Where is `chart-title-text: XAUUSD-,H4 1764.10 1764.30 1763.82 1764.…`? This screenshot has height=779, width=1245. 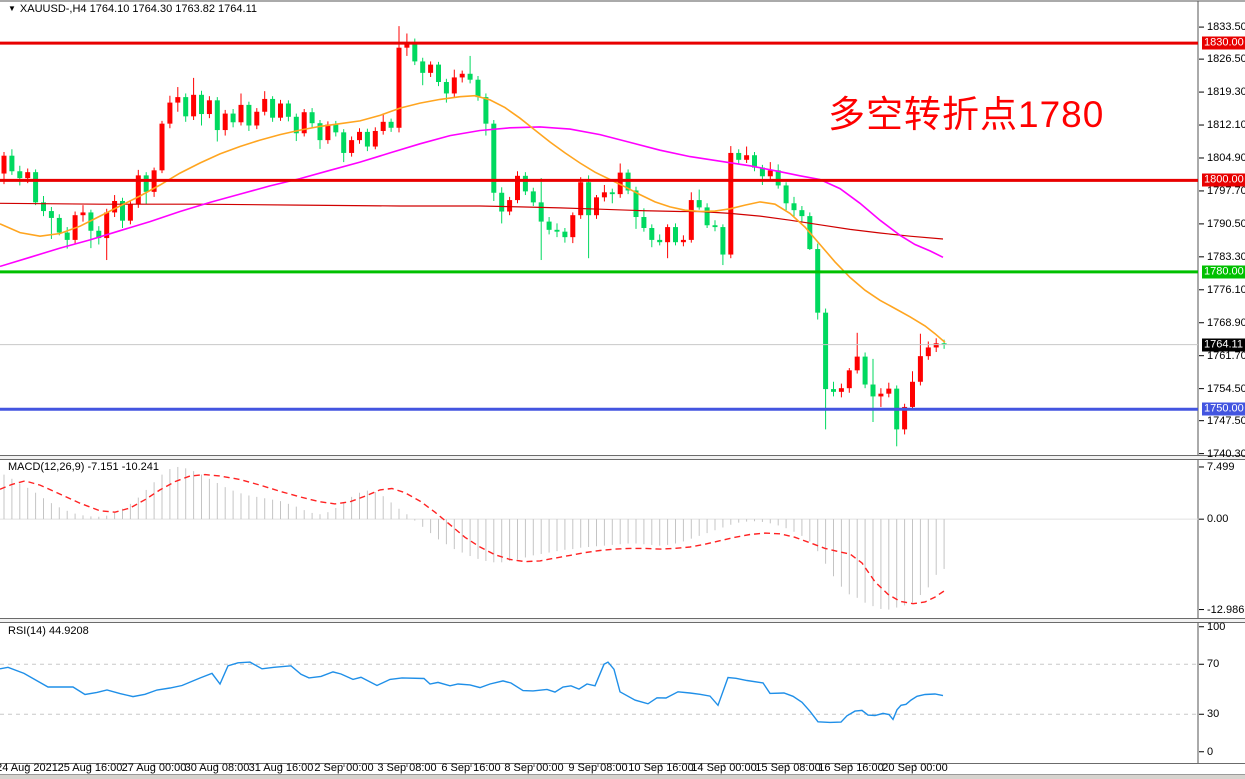 chart-title-text: XAUUSD-,H4 1764.10 1764.30 1763.82 1764.… is located at coordinates (138, 9).